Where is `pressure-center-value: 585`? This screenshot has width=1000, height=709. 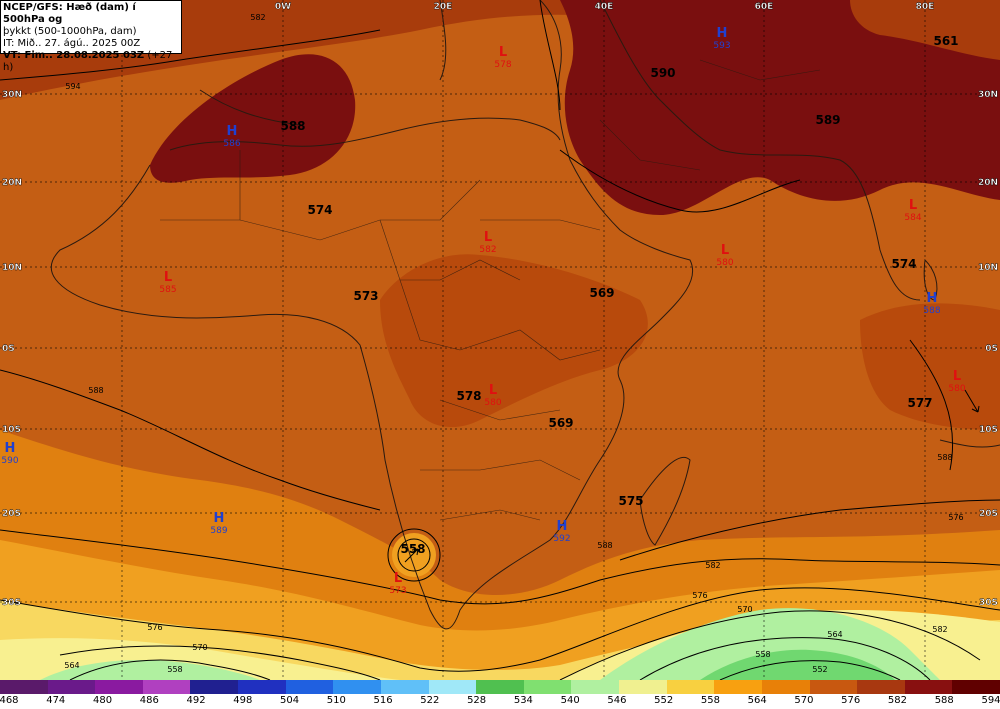 pressure-center-value: 585 is located at coordinates (167, 290).